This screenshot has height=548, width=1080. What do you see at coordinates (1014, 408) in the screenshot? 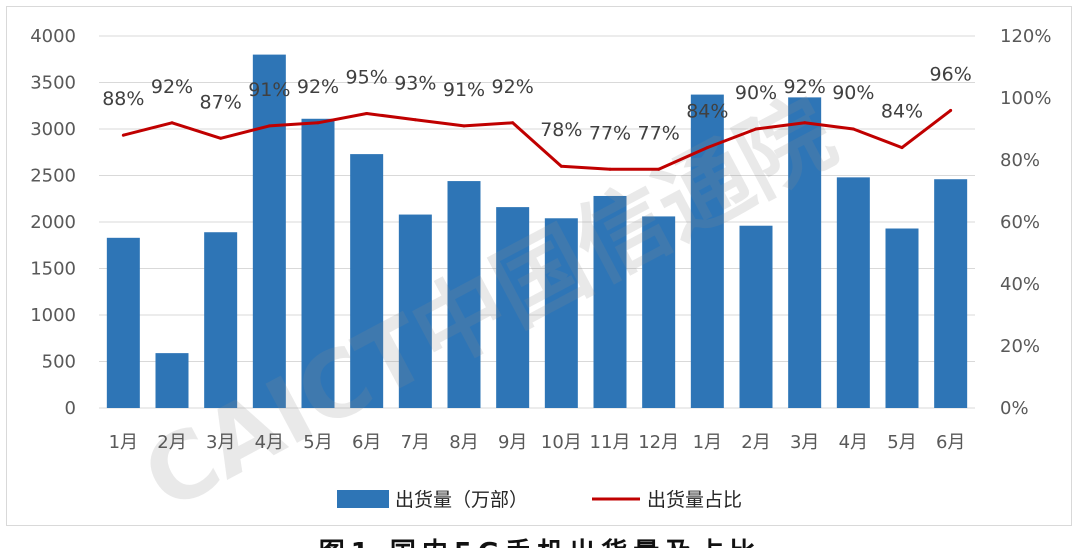
I see `y-right-tick-label: 0%` at bounding box center [1014, 408].